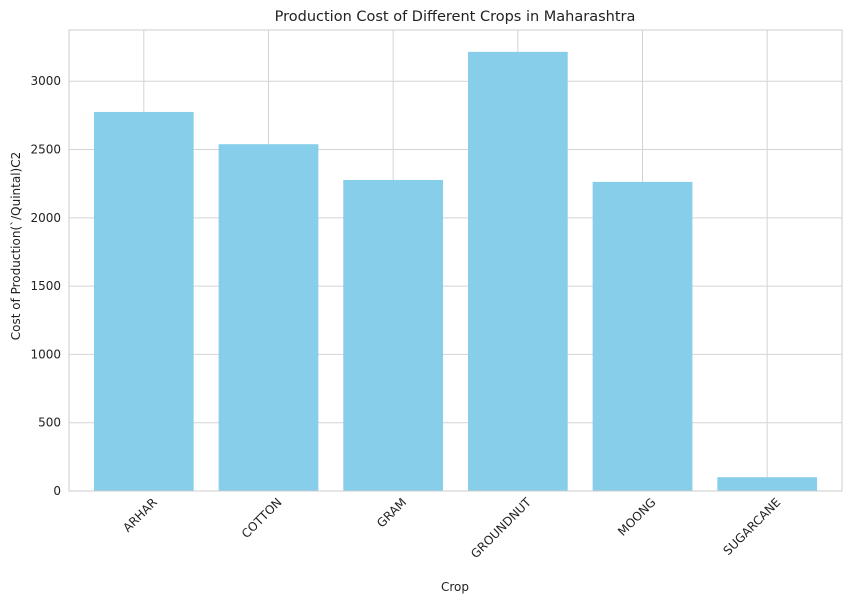  I want to click on x-axis-ticks: ARHAR COTTON GRAM GROUNDNUT MOONG SUGARCANE, so click(451, 528).